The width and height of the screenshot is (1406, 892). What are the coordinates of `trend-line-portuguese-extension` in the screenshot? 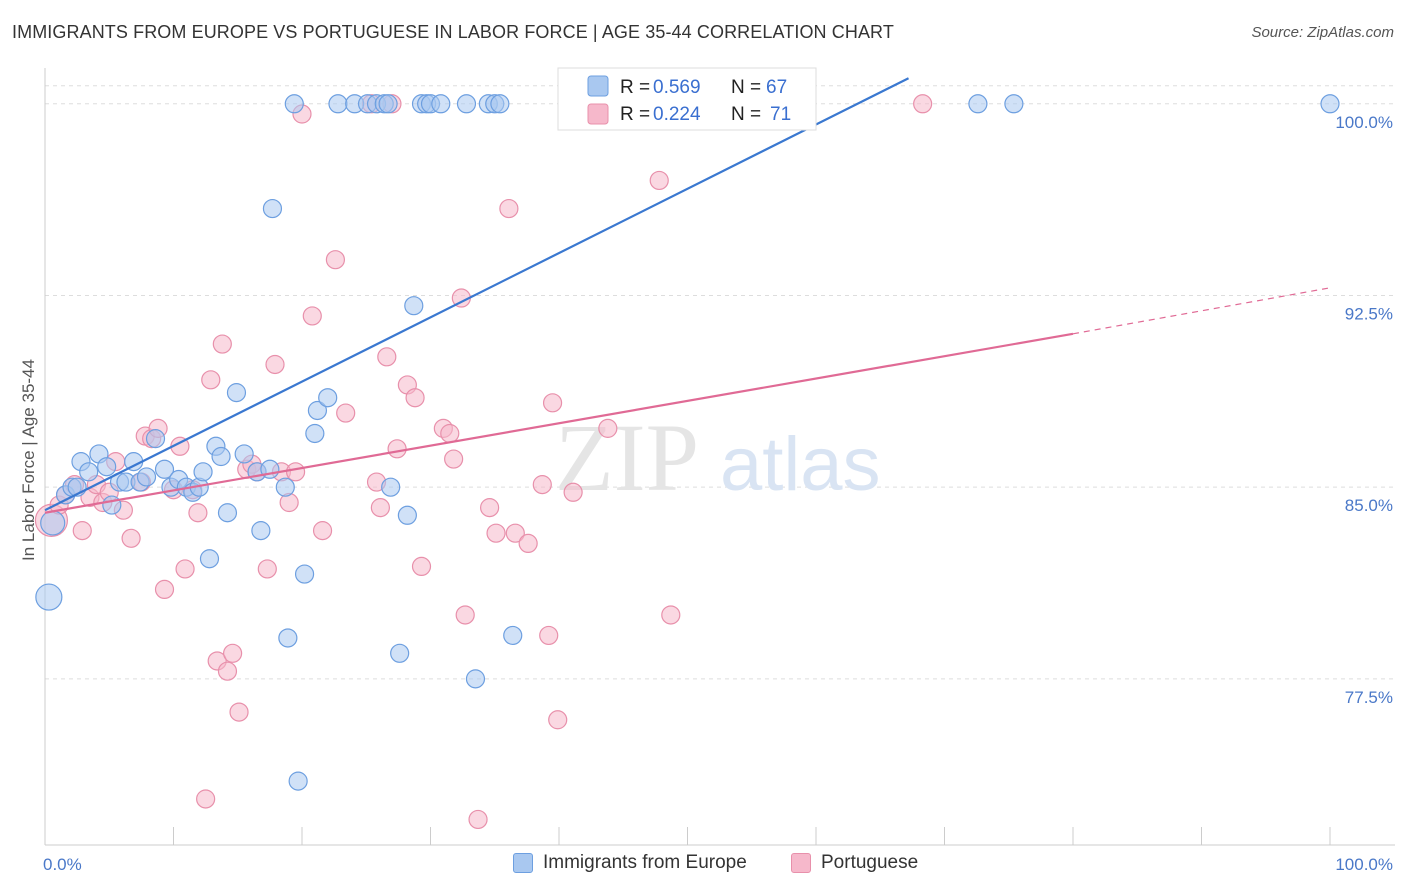 It's located at (1201, 311).